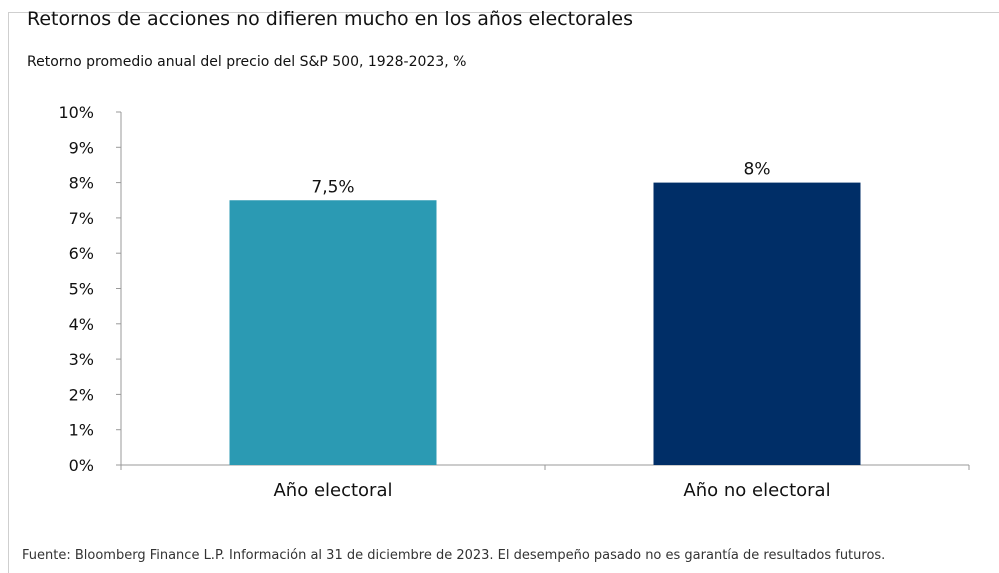  I want to click on y-tick-label: 6%, so click(81, 253).